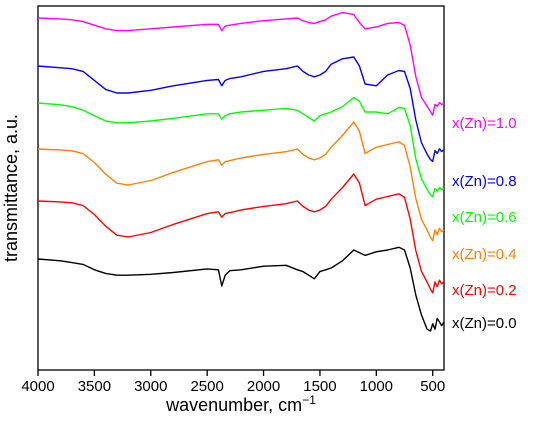  What do you see at coordinates (94, 386) in the screenshot?
I see `x-tick-label-1: 3500` at bounding box center [94, 386].